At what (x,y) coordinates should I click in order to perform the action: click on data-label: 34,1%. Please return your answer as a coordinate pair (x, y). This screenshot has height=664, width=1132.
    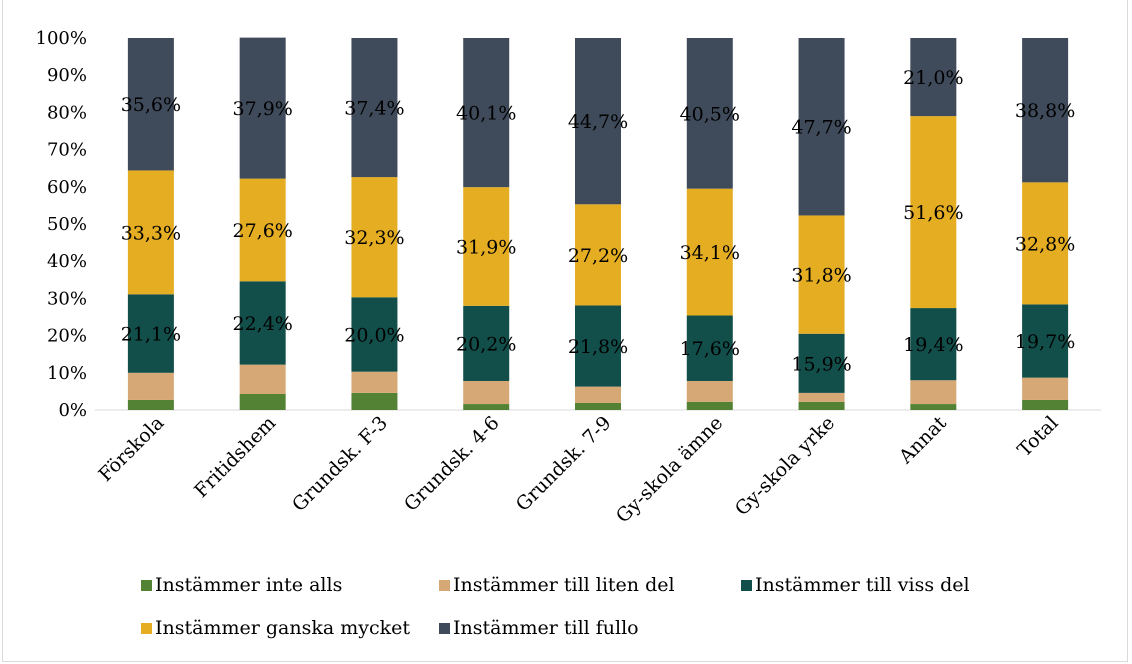
    Looking at the image, I should click on (710, 253).